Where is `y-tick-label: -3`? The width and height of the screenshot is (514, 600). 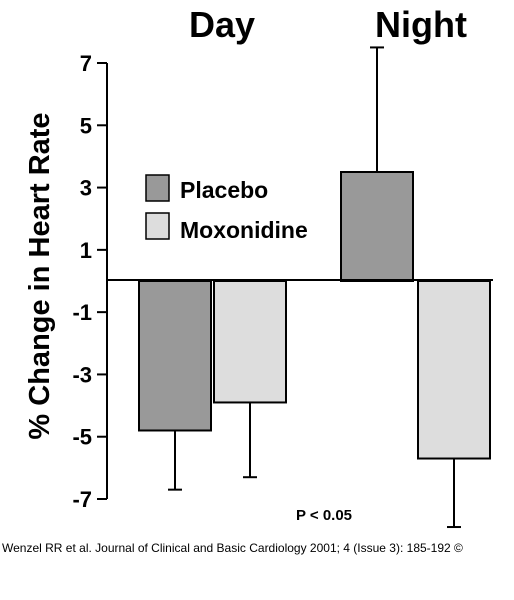 y-tick-label: -3 is located at coordinates (82, 374).